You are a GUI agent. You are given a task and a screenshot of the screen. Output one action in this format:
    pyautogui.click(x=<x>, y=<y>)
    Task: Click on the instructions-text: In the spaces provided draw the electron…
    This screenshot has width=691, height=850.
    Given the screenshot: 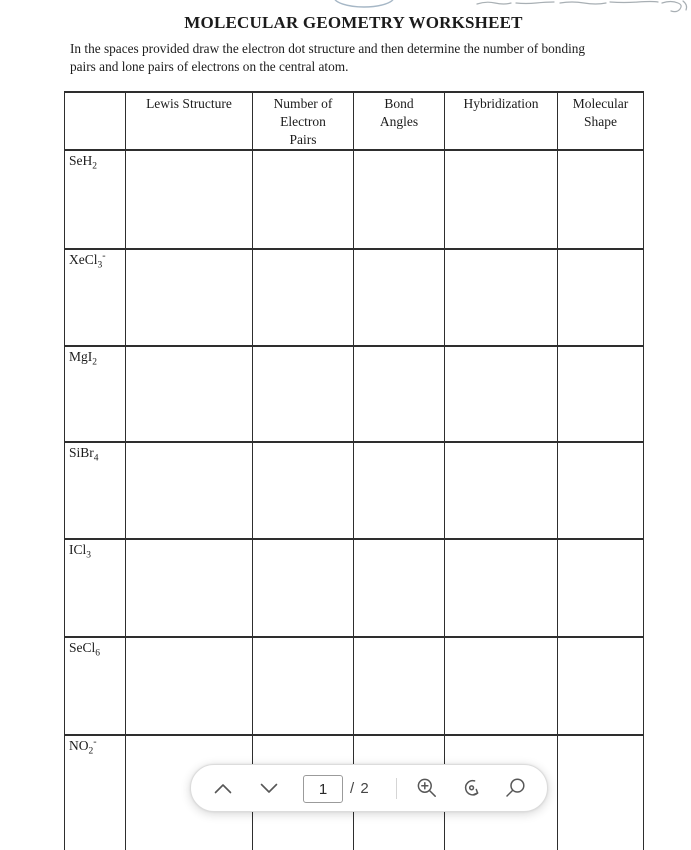 What is the action you would take?
    pyautogui.click(x=357, y=58)
    